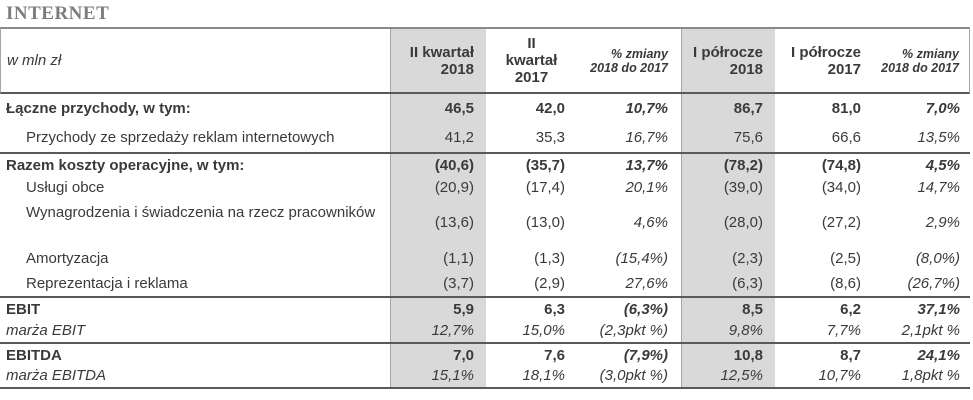 The height and width of the screenshot is (400, 973). I want to click on table-cell: 18,1%, so click(543, 375).